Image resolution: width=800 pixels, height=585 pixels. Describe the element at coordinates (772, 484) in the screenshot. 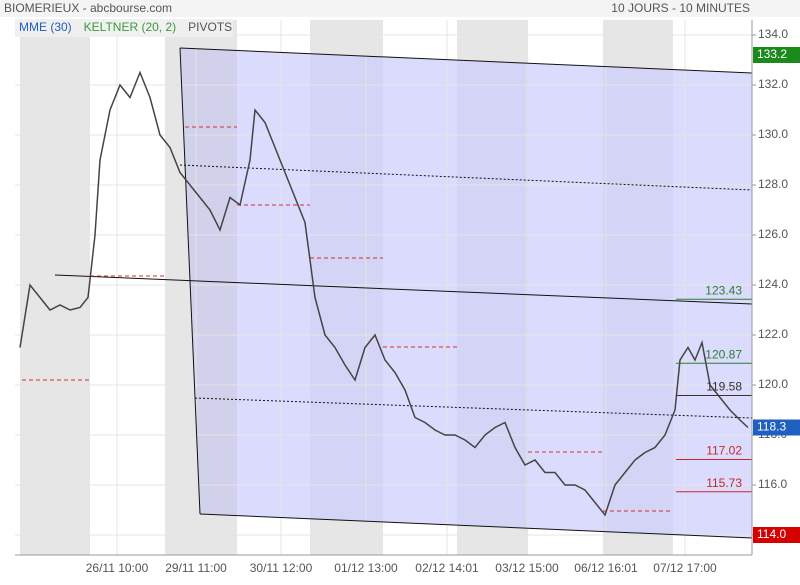

I see `y-tick-label: 116.0` at that location.